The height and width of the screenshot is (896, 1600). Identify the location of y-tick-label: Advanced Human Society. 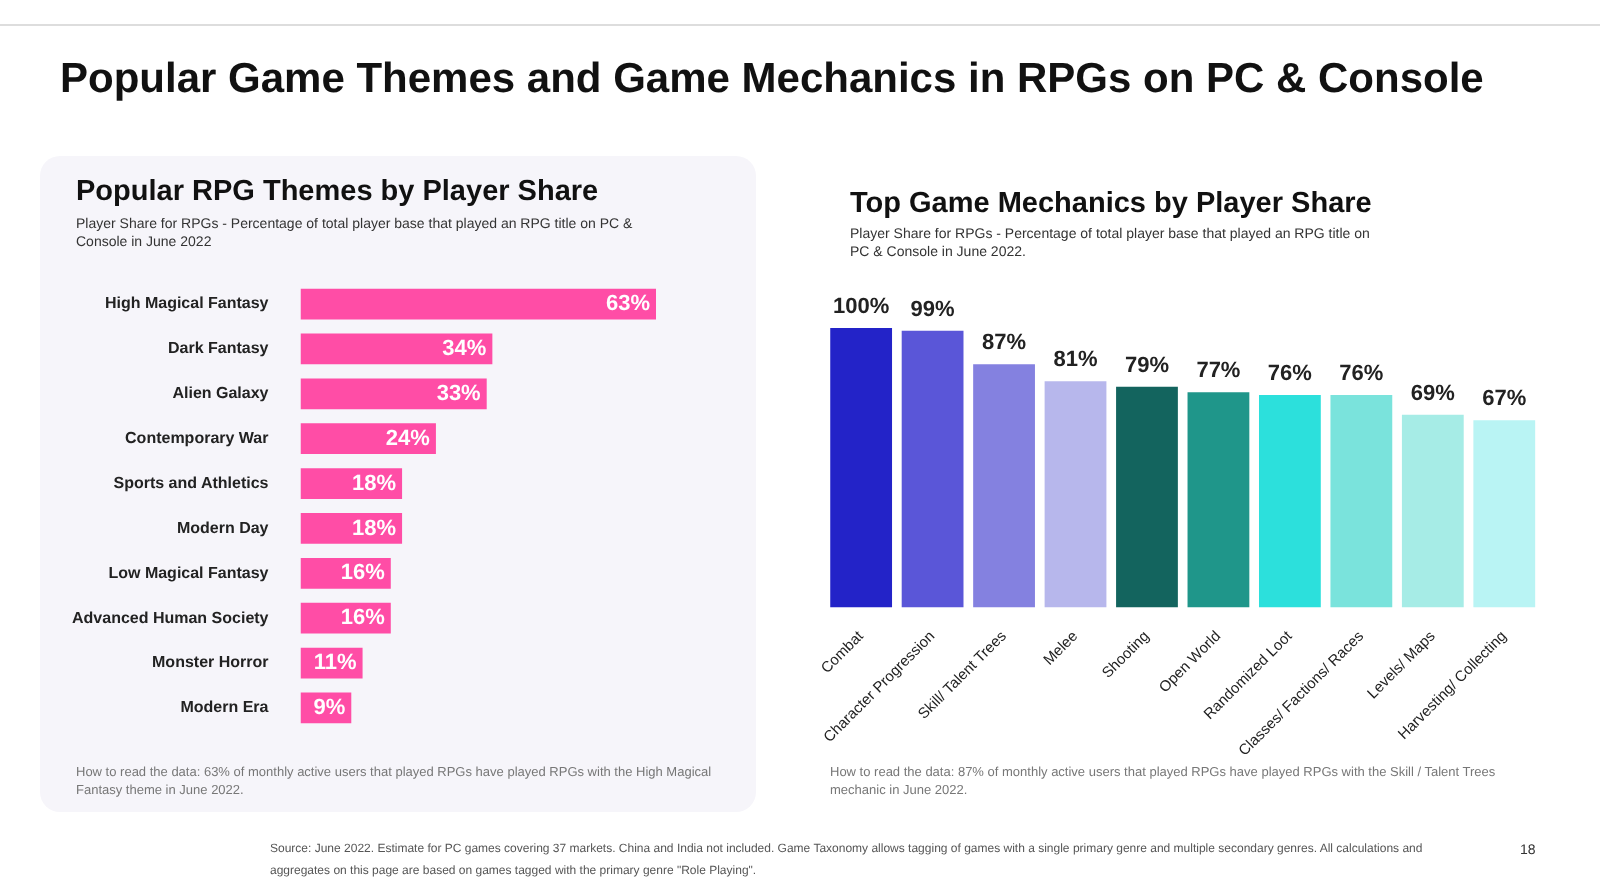
(171, 617).